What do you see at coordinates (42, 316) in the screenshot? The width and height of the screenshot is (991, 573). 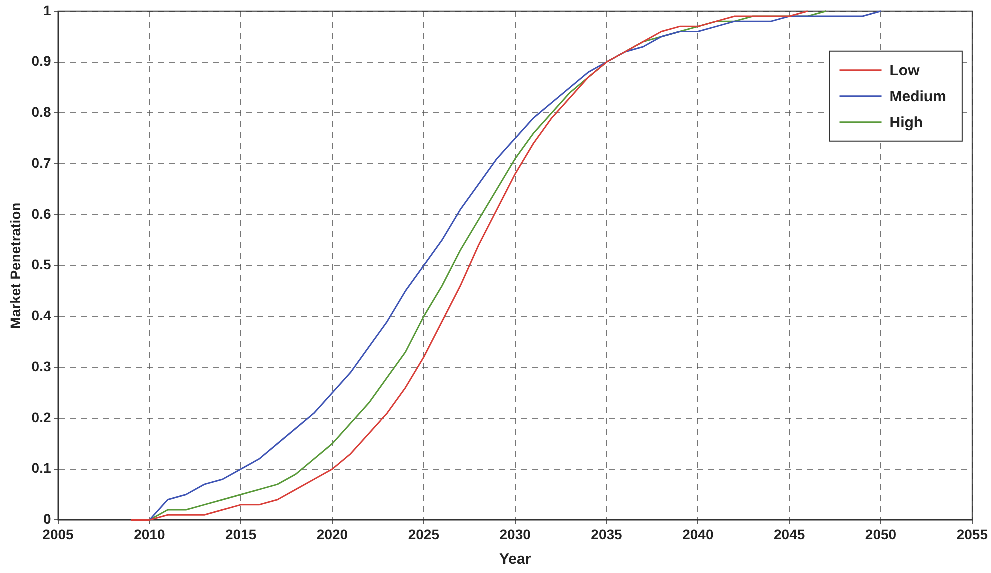 I see `y-tick-label: 0.4` at bounding box center [42, 316].